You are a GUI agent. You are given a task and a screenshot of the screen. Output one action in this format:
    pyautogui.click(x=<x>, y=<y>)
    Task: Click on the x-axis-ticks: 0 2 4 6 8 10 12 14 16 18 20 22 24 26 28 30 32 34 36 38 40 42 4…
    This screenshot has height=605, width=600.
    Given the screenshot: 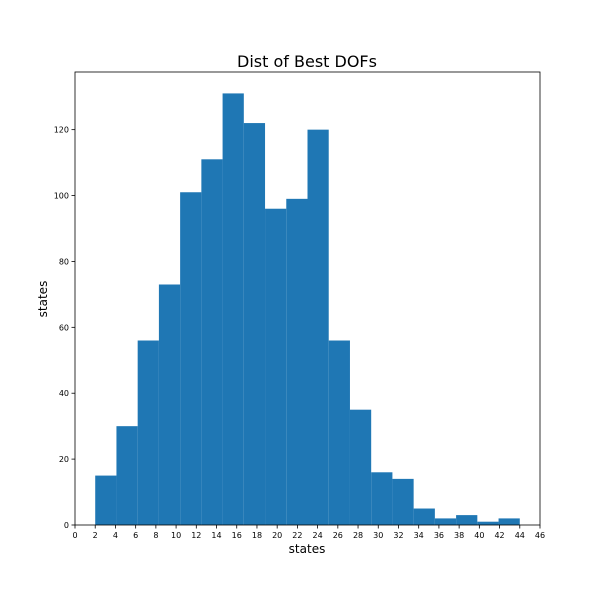 What is the action you would take?
    pyautogui.click(x=308, y=532)
    